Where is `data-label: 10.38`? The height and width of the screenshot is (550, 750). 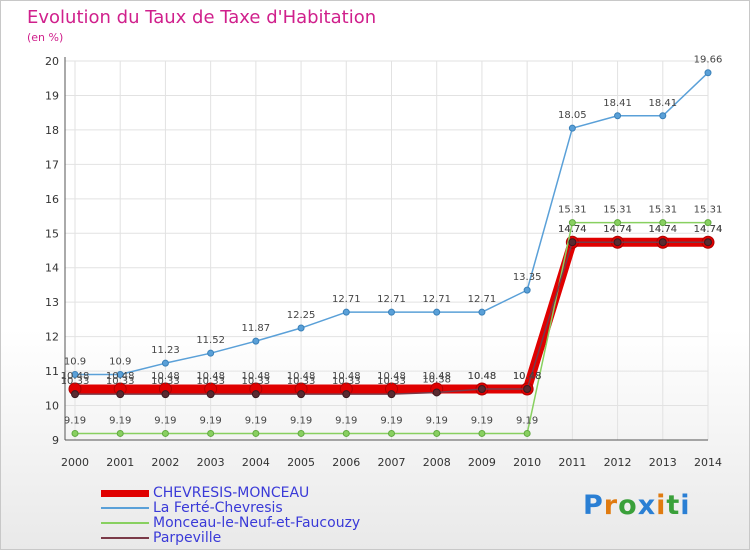 data-label: 10.38 is located at coordinates (436, 379).